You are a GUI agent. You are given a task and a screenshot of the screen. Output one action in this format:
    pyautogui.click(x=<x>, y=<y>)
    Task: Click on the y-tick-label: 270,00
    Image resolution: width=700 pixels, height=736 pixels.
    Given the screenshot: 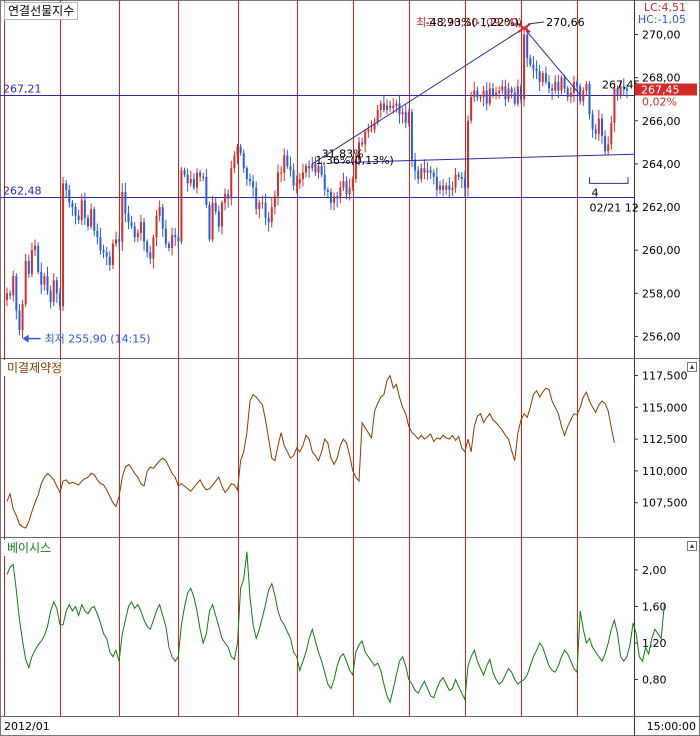 What is the action you would take?
    pyautogui.click(x=661, y=35)
    